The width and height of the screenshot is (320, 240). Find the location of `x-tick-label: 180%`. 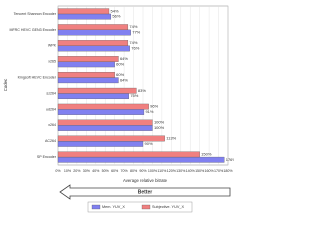

x-tick-label: 180% is located at coordinates (228, 171).